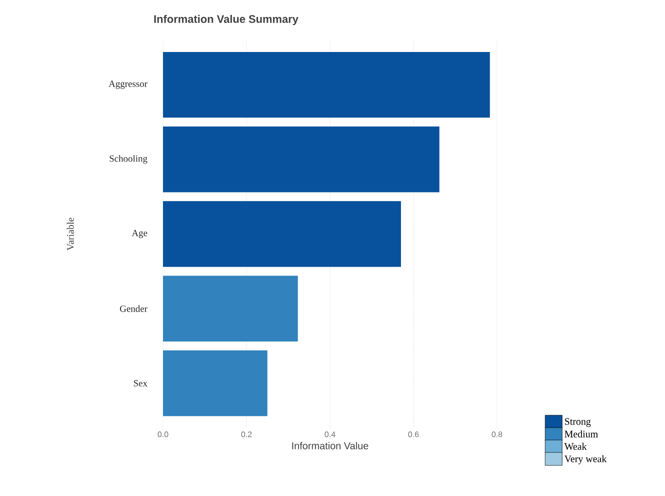 Image resolution: width=665 pixels, height=496 pixels. I want to click on y-axis-title: Variable, so click(70, 234).